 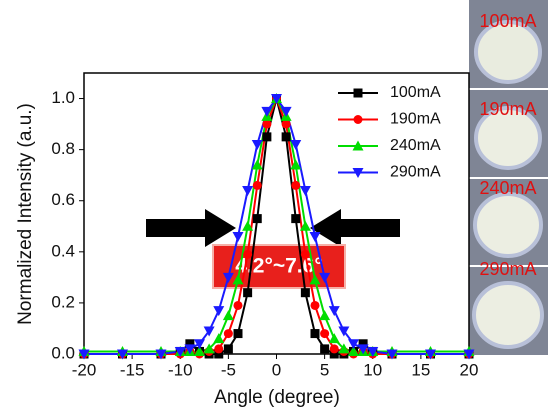 I want to click on photos, so click(x=508, y=177).